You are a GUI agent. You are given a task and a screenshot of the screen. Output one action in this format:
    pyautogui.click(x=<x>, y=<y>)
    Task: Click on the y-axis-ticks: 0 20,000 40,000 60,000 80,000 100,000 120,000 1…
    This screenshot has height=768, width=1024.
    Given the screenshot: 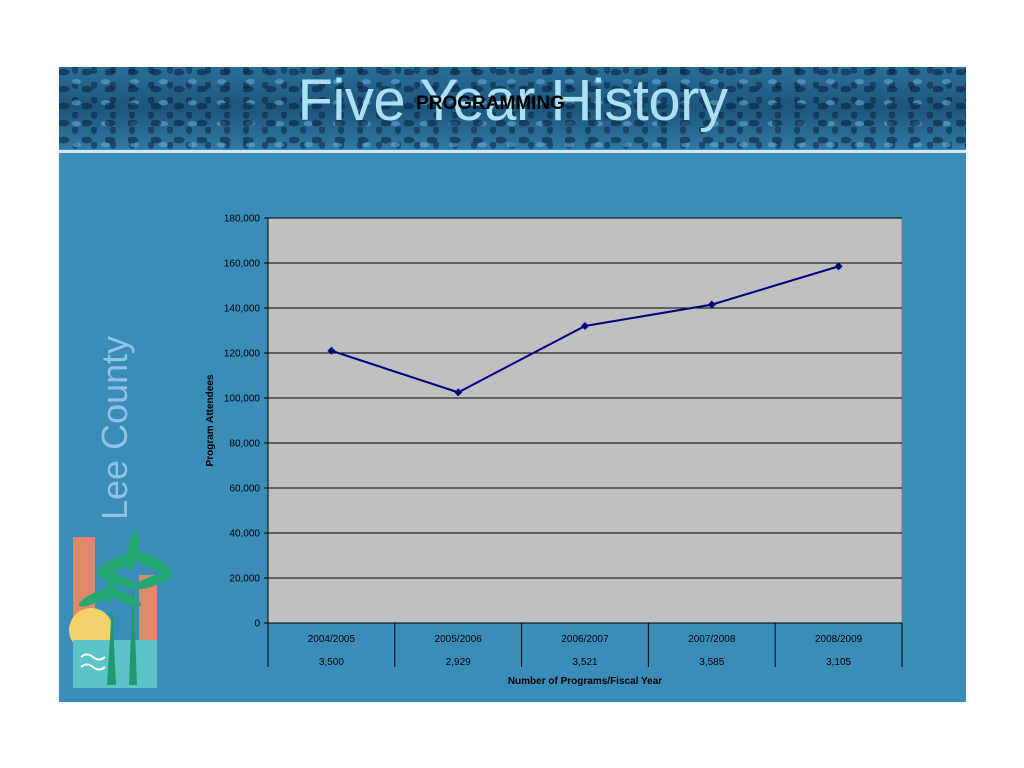 What is the action you would take?
    pyautogui.click(x=246, y=422)
    